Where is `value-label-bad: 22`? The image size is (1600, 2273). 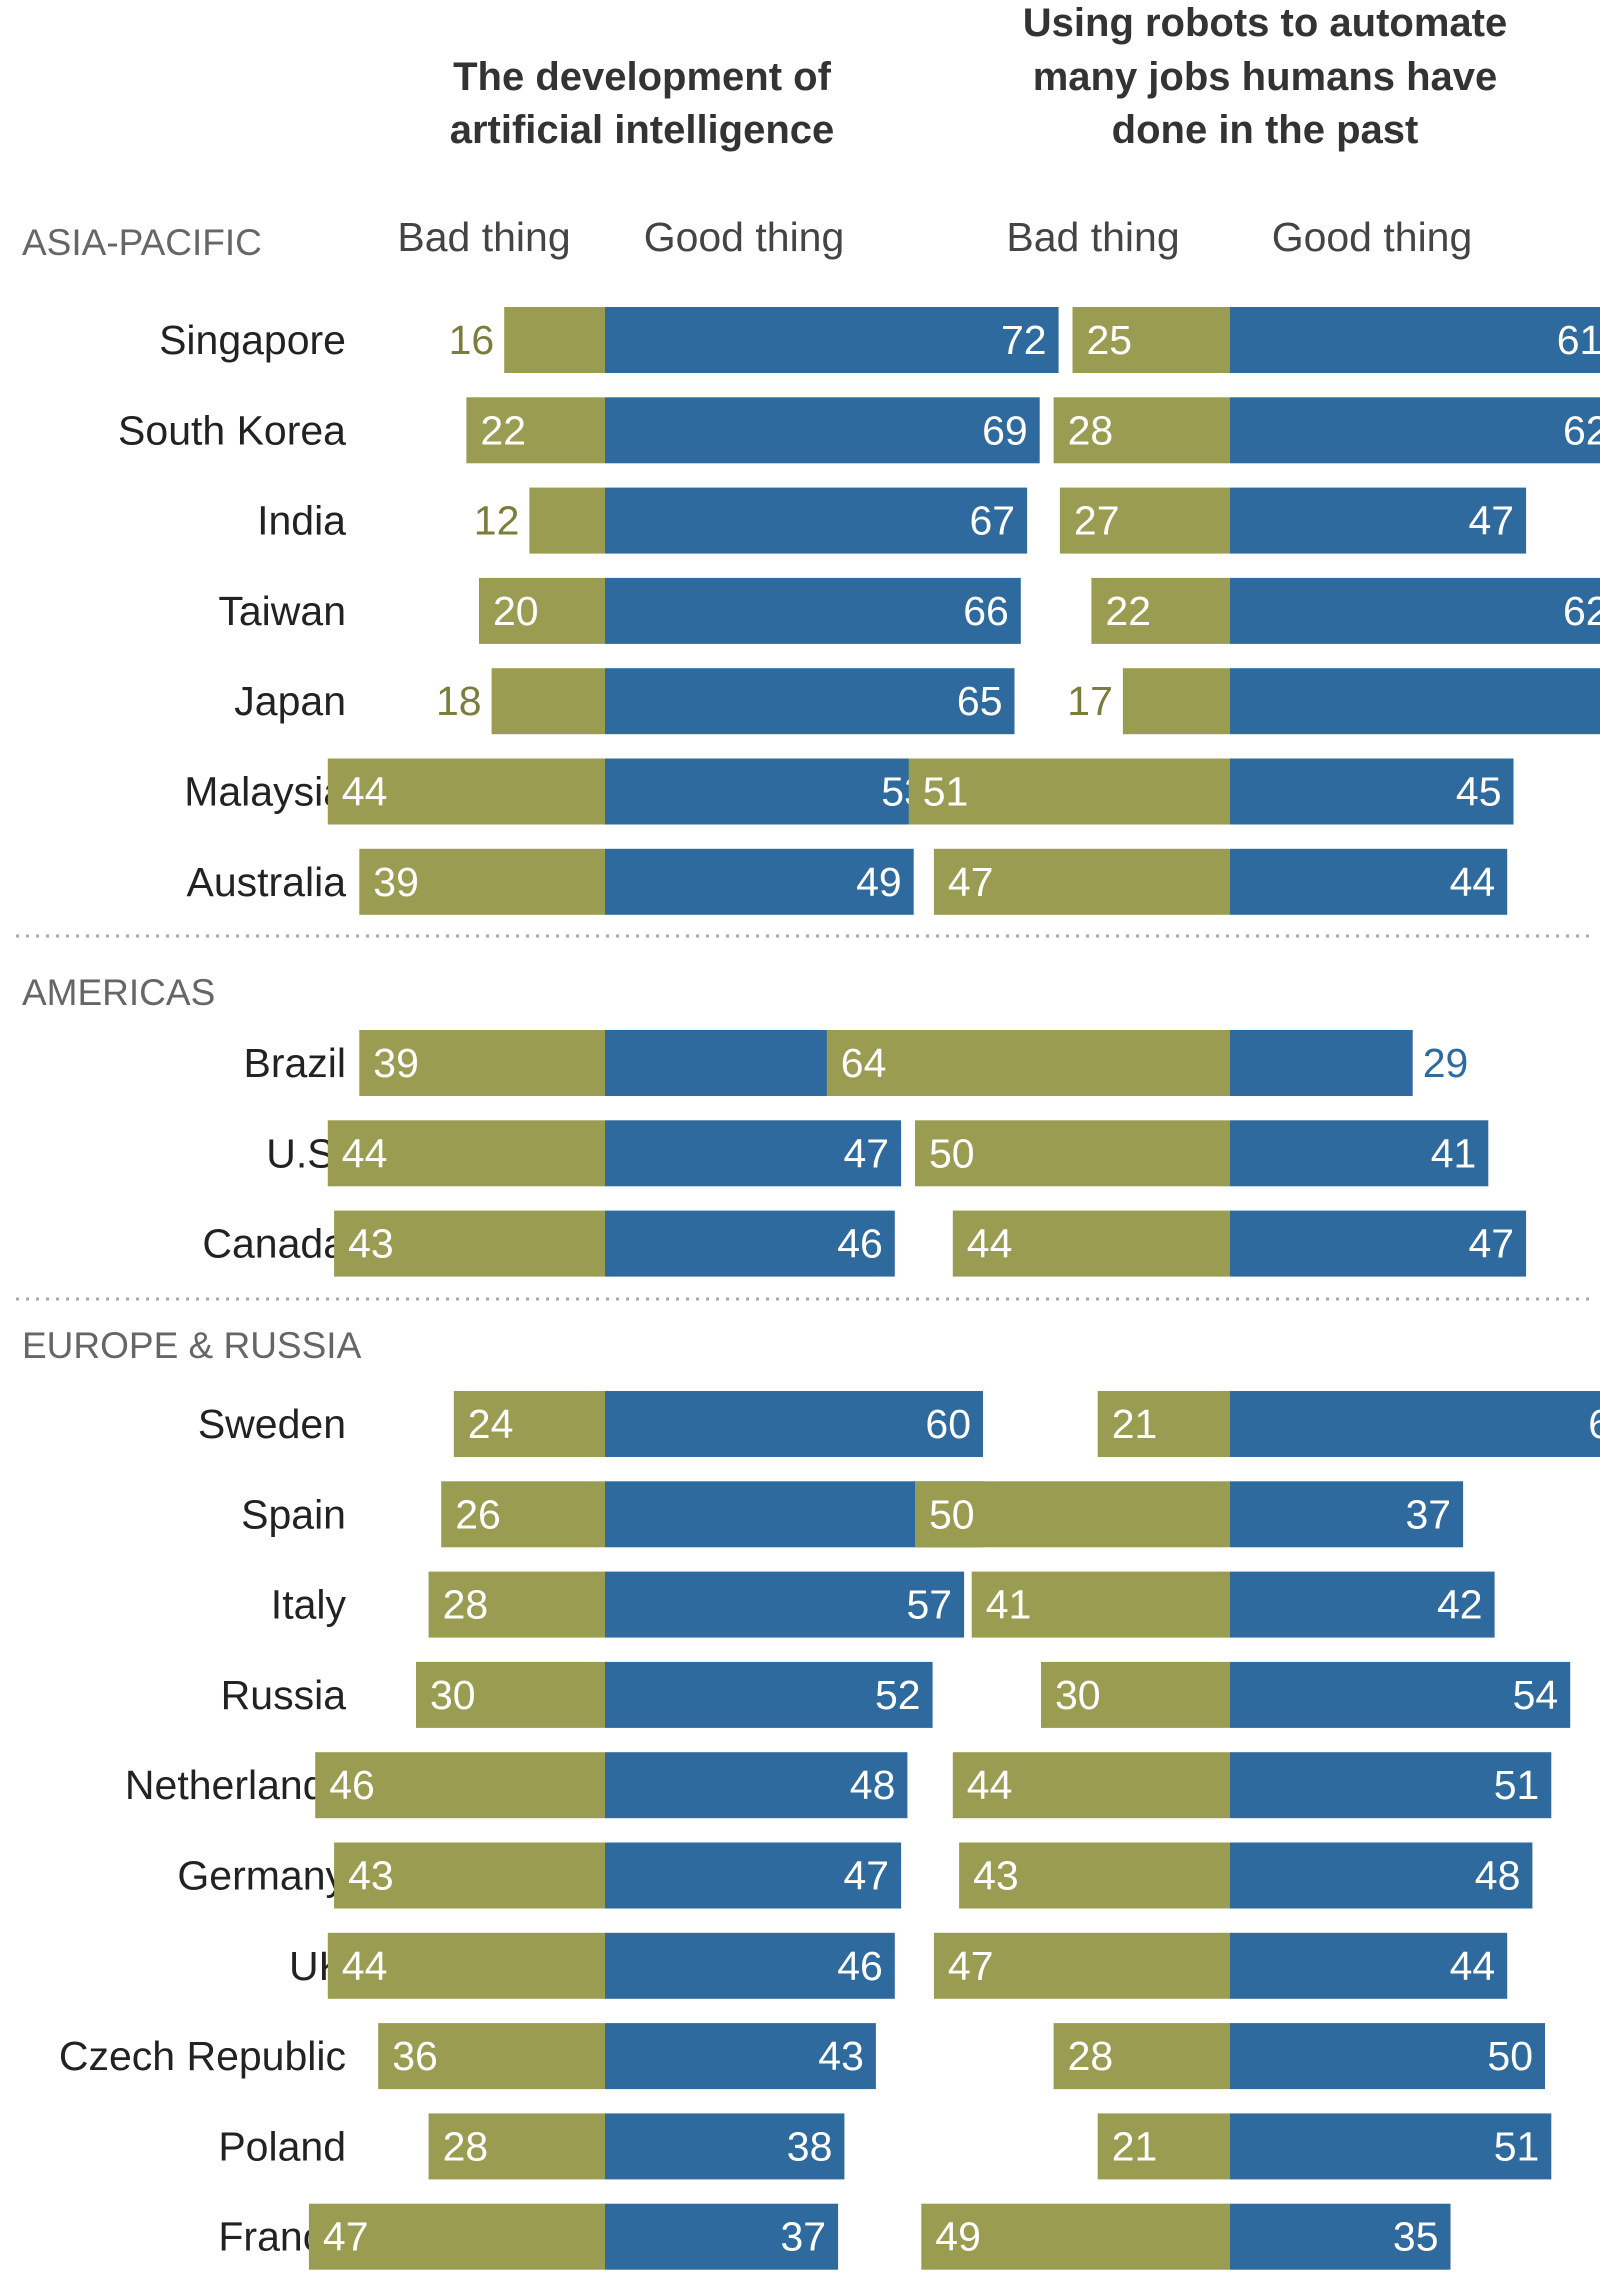 value-label-bad: 22 is located at coordinates (1128, 611).